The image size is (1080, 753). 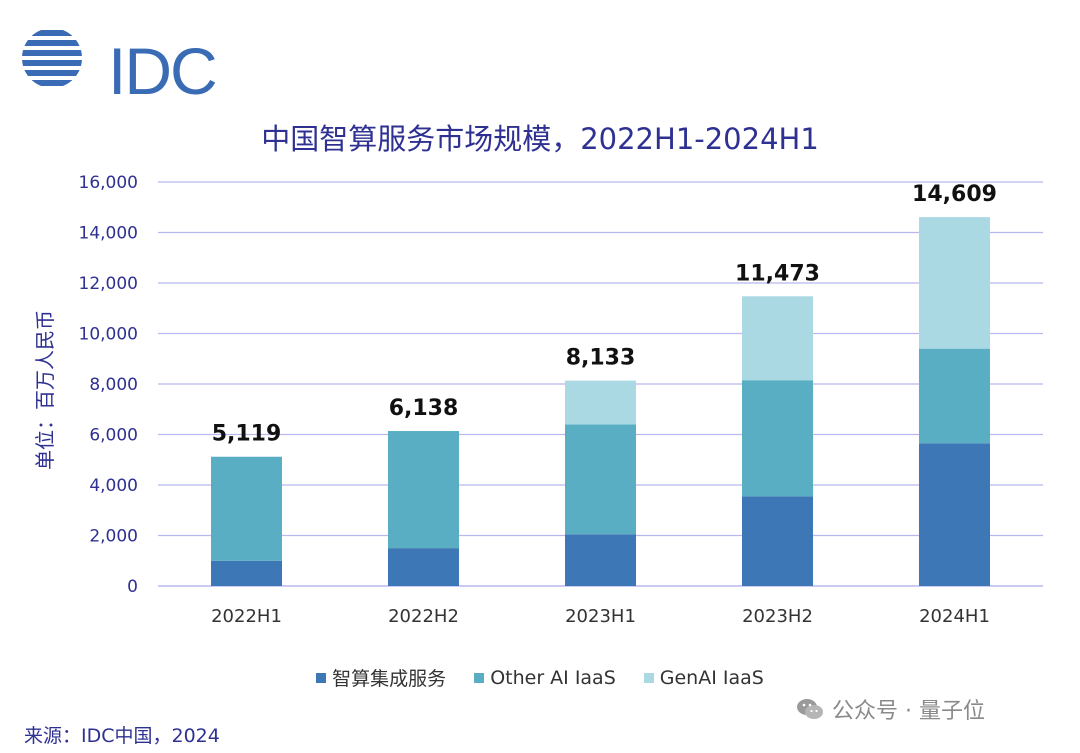 I want to click on watermark-text: 公众号 · 量子位, so click(x=908, y=711).